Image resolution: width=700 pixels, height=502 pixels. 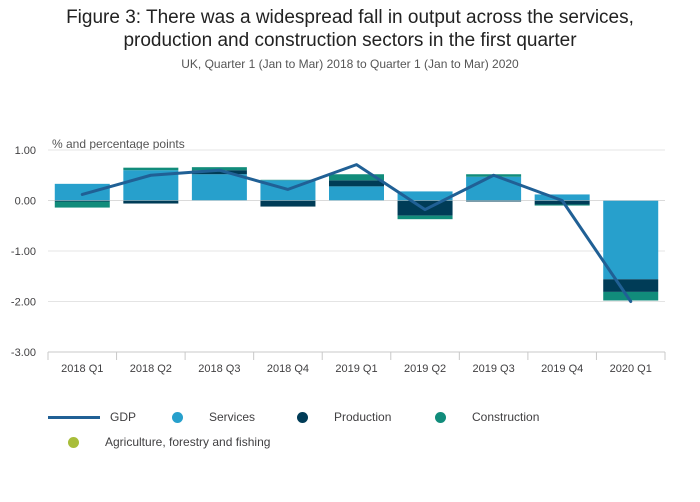 I want to click on legend-item-construction: Construction, so click(x=487, y=417).